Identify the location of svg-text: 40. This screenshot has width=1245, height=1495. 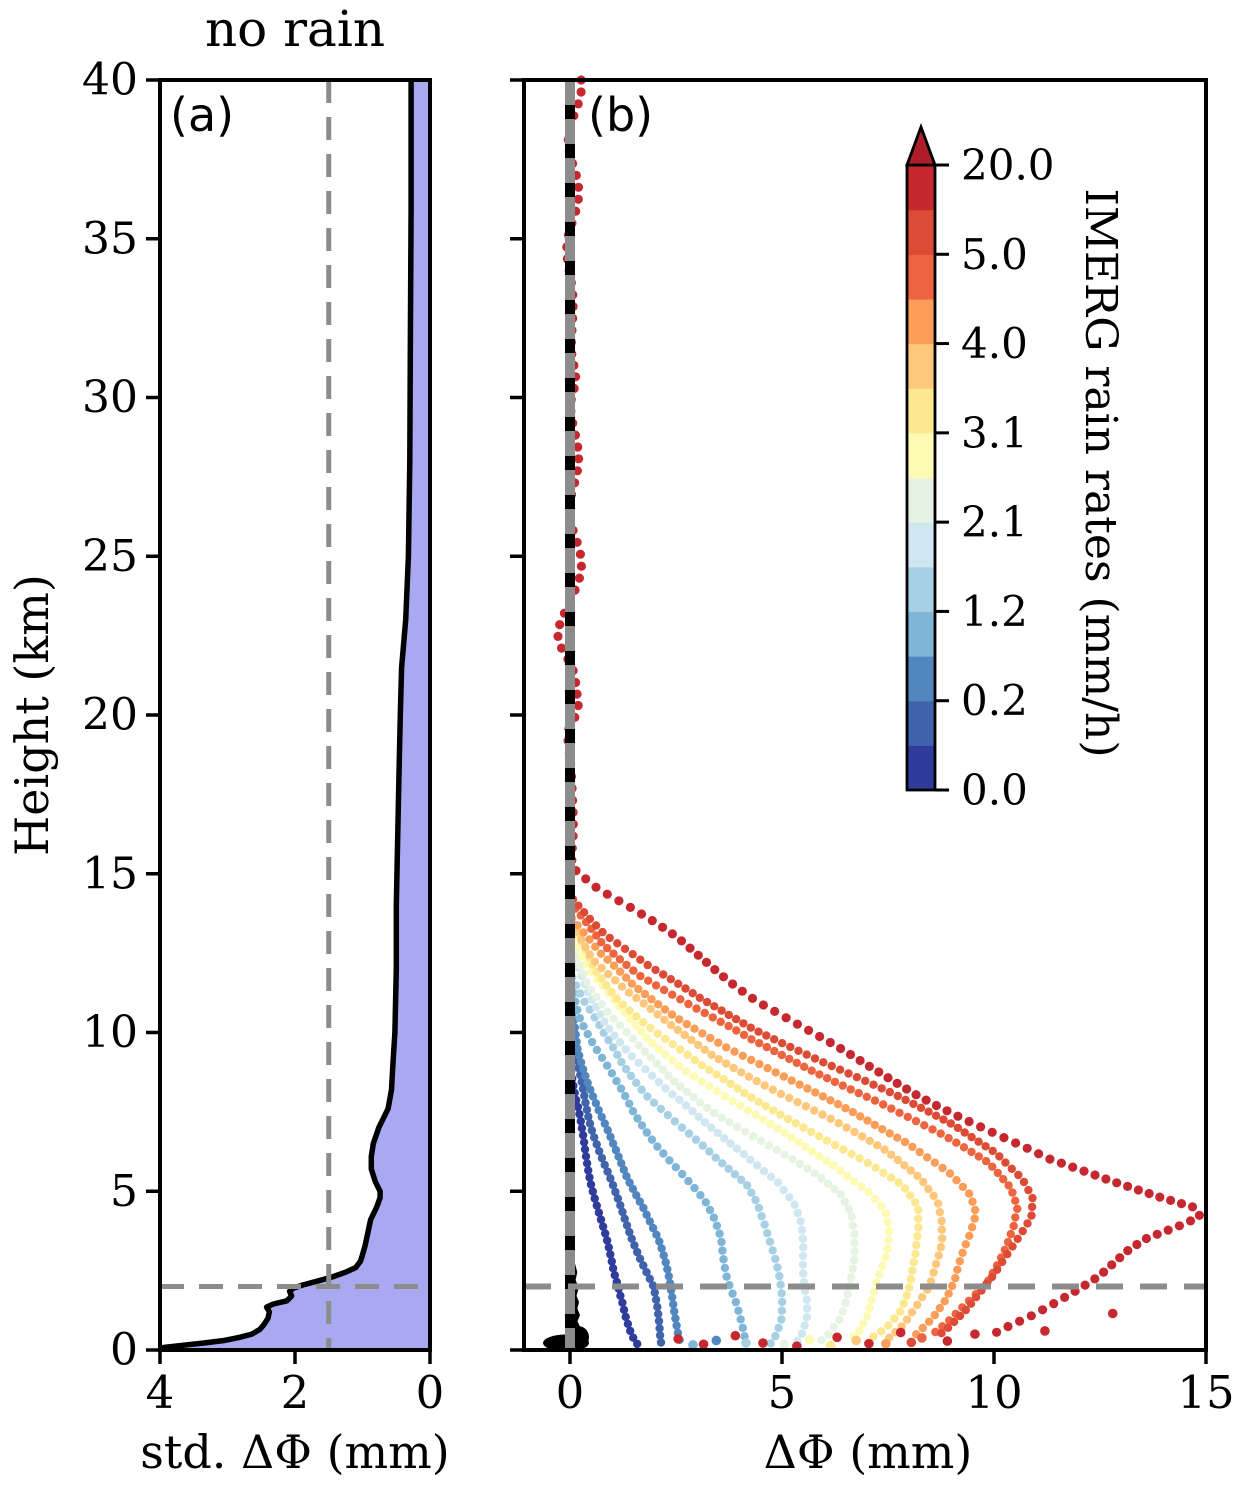
(110, 80).